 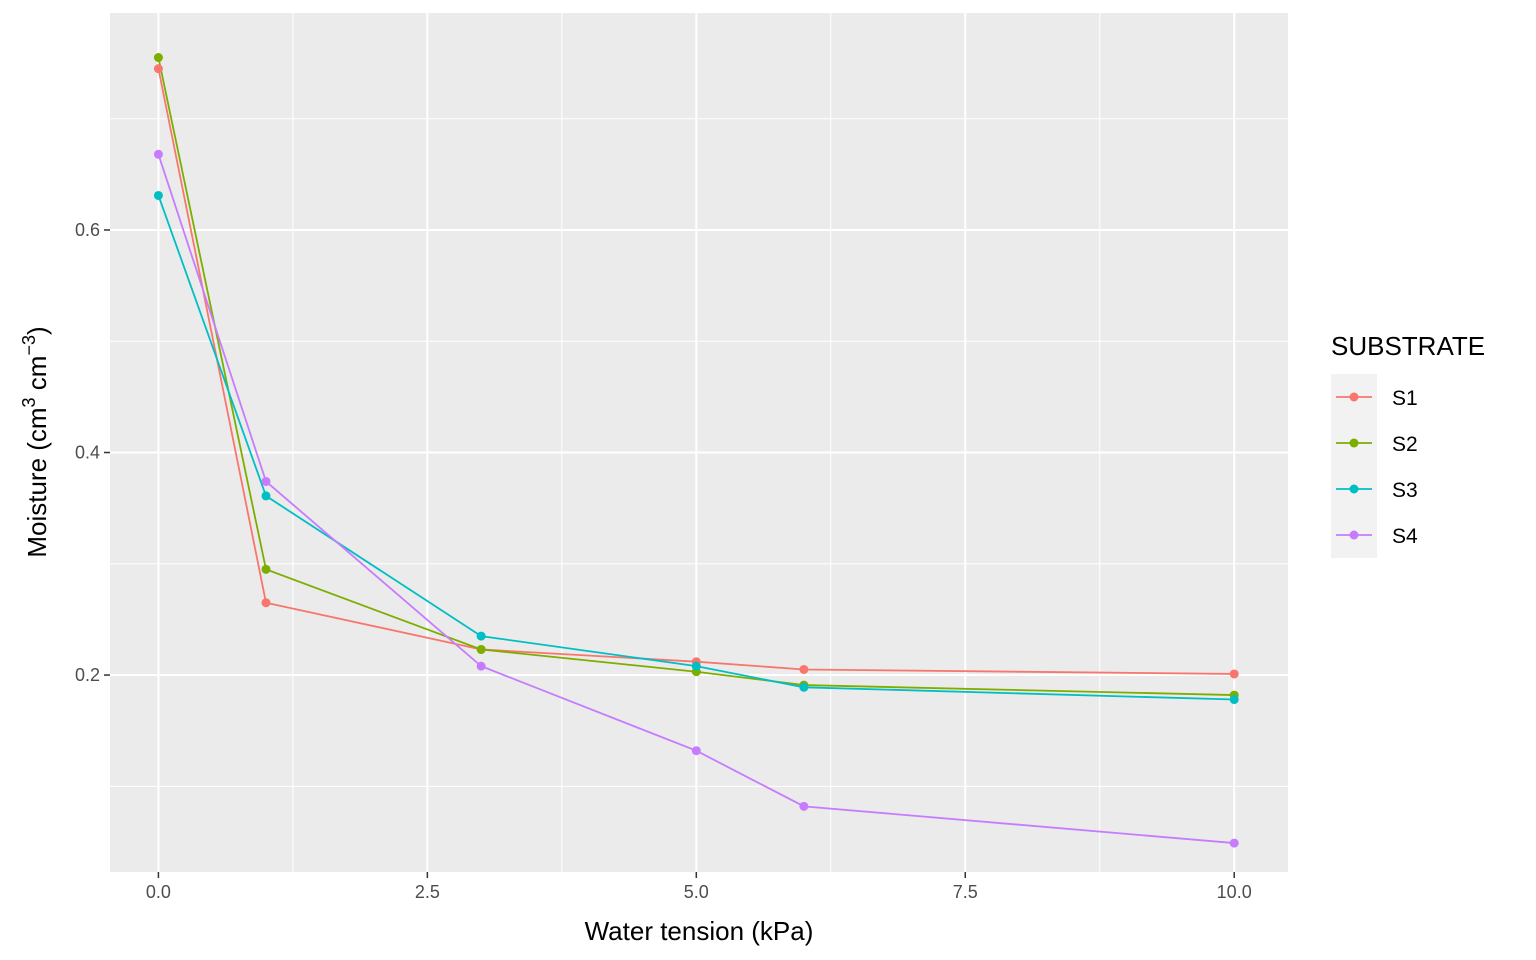 I want to click on y-tick-label: 0.6, so click(x=87, y=230).